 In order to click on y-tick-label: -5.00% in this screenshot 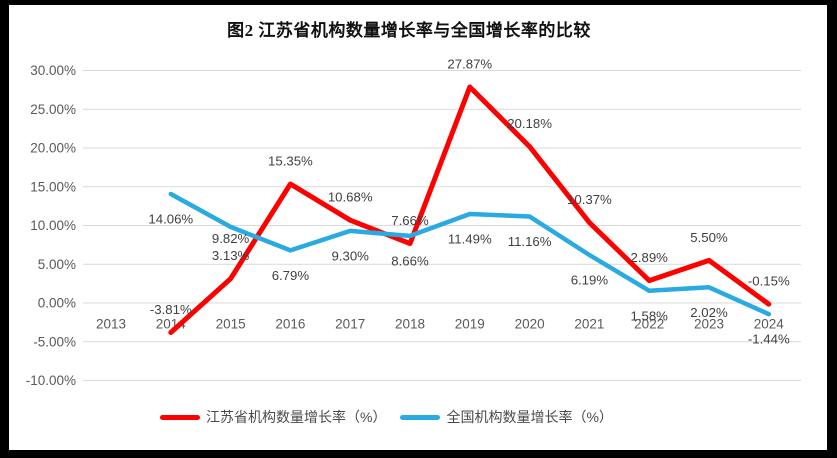, I will do `click(54, 341)`.